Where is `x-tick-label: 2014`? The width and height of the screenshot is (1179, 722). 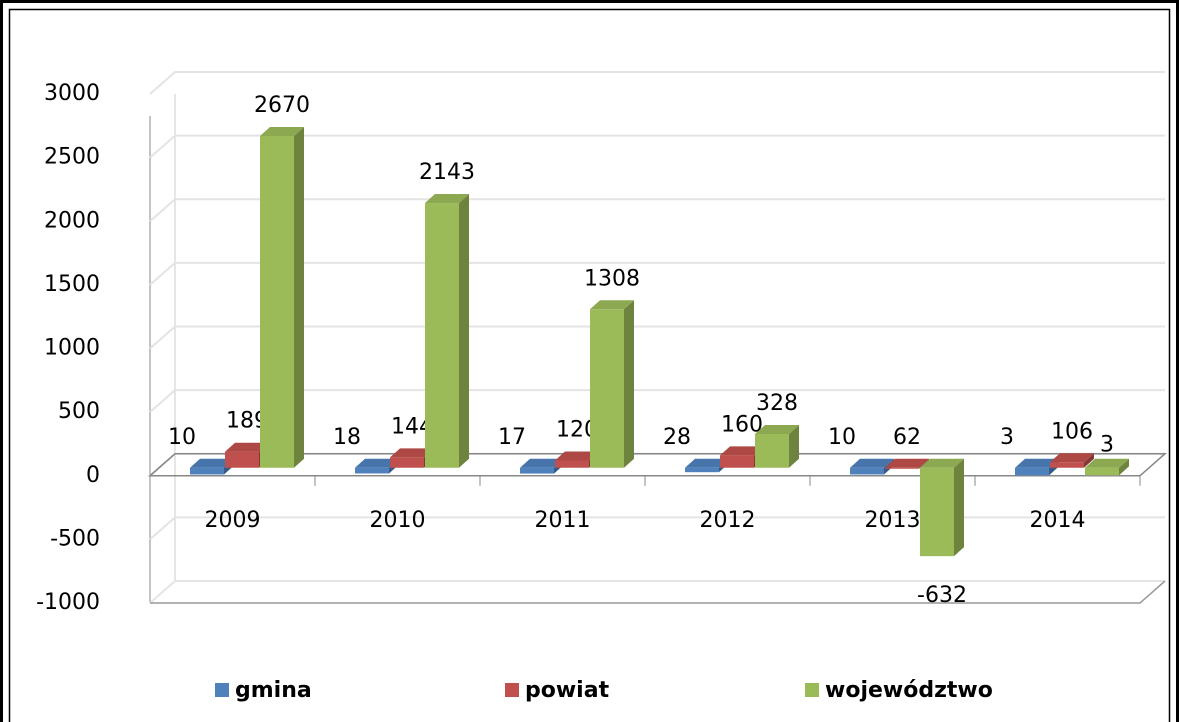
x-tick-label: 2014 is located at coordinates (1058, 520).